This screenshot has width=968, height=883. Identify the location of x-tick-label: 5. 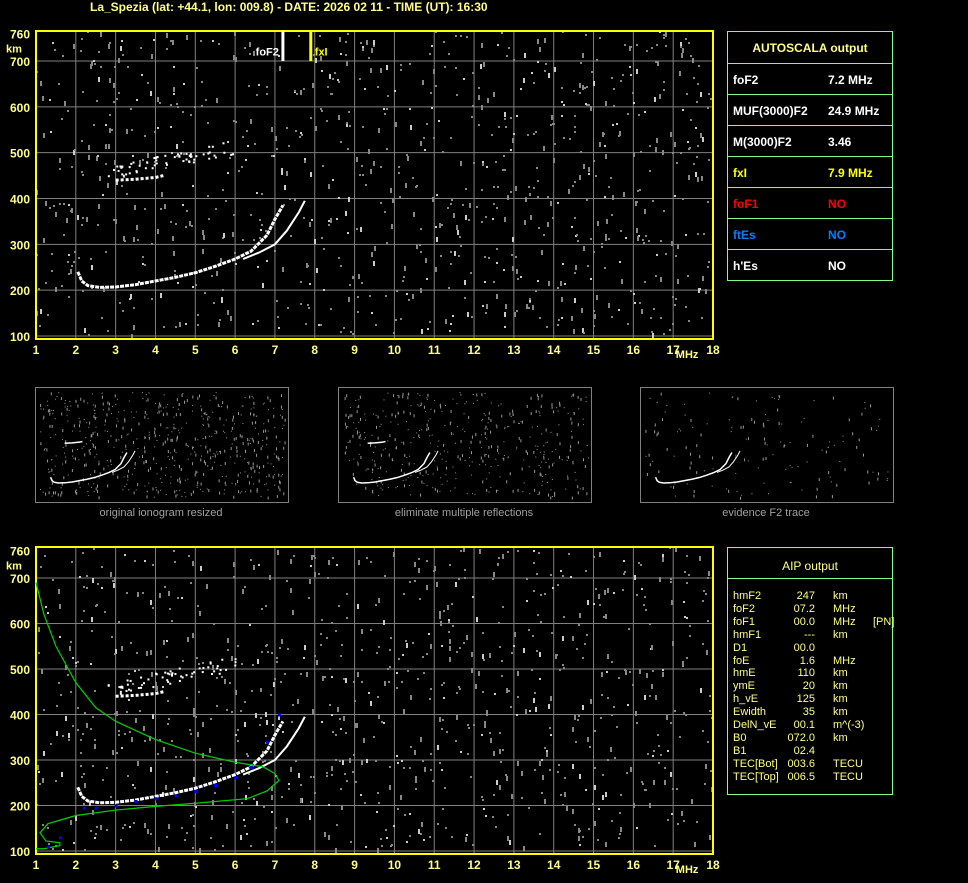
(195, 865).